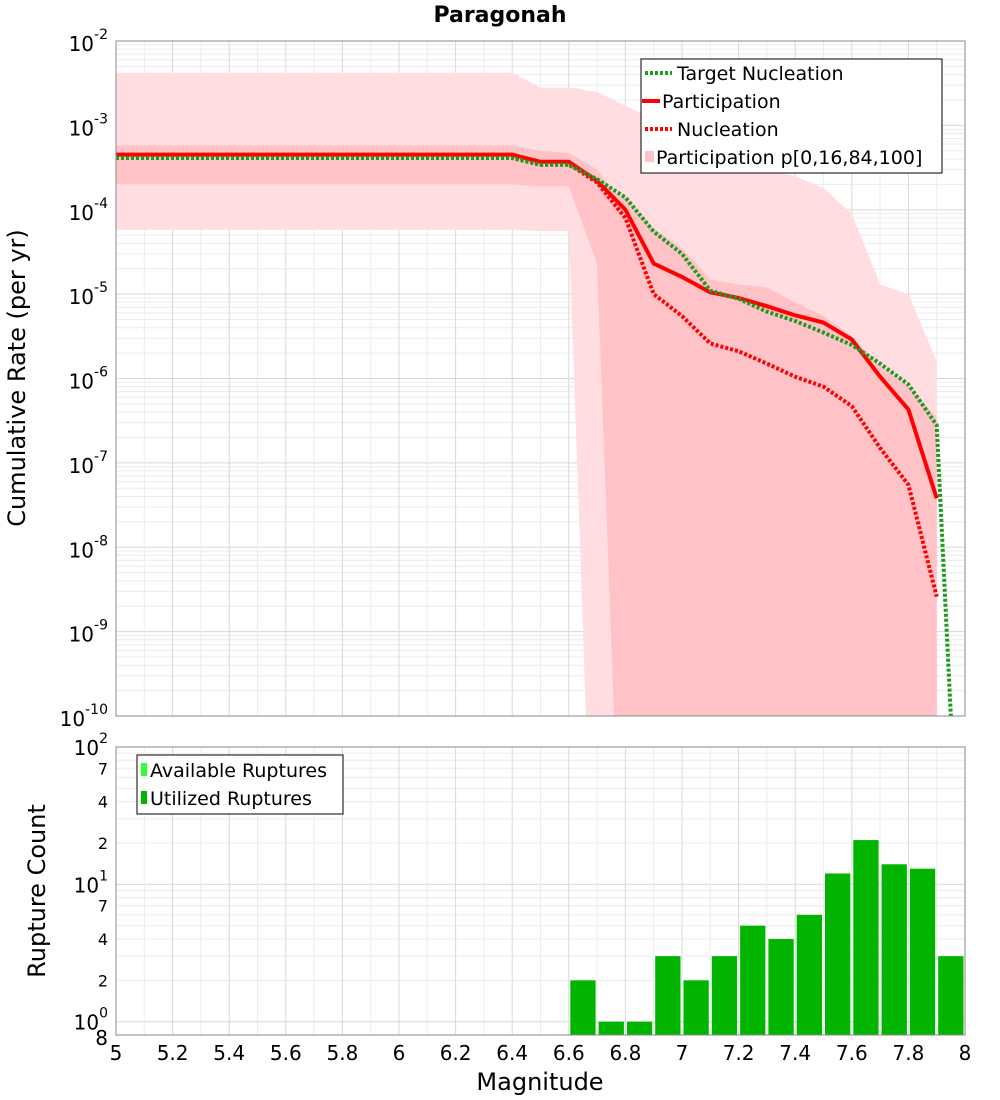 This screenshot has height=1100, width=1000. I want to click on bottom-legend: Available Ruptures Utilized Ruptures, so click(240, 784).